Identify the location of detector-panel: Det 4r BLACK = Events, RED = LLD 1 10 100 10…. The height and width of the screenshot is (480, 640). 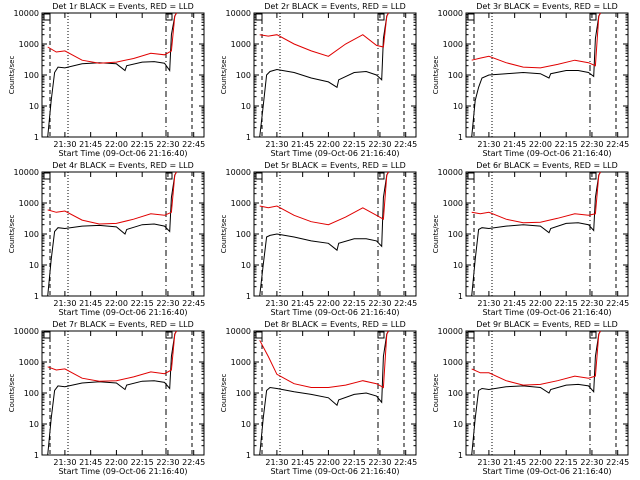
(106, 239).